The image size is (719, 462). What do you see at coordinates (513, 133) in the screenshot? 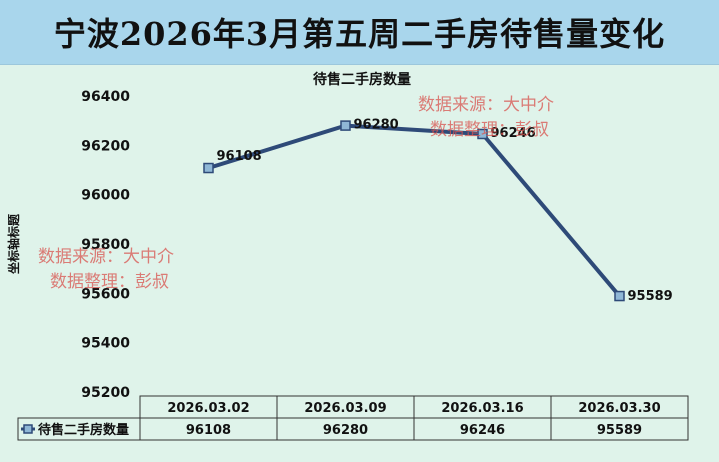
I see `data-label: 96246` at bounding box center [513, 133].